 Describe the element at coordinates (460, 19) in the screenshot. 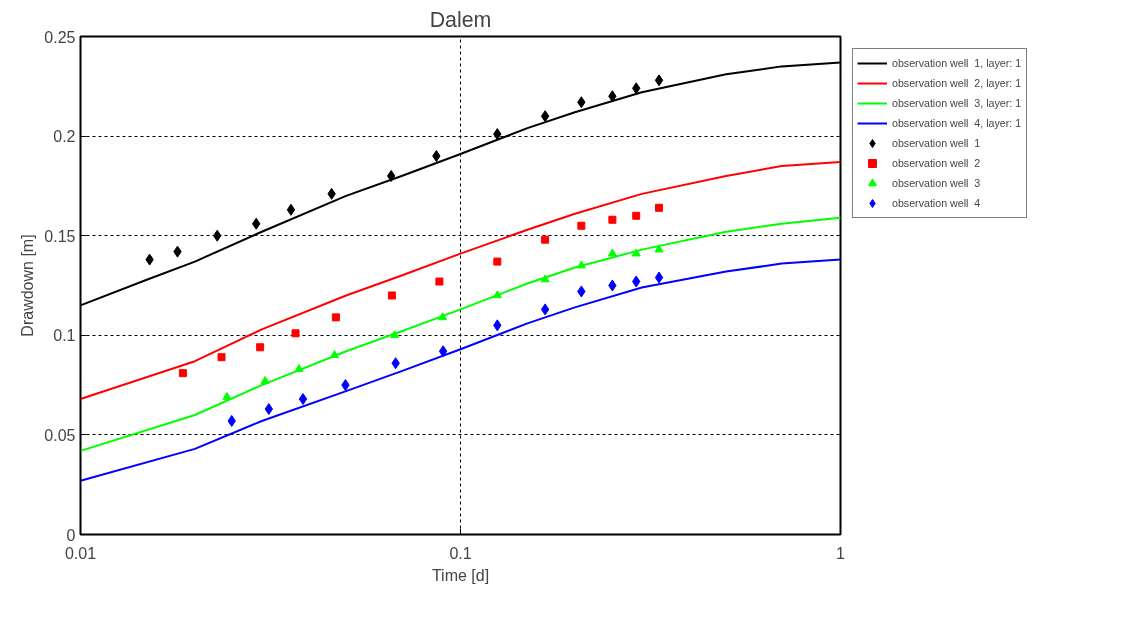

I see `chart-title: Dalem` at that location.